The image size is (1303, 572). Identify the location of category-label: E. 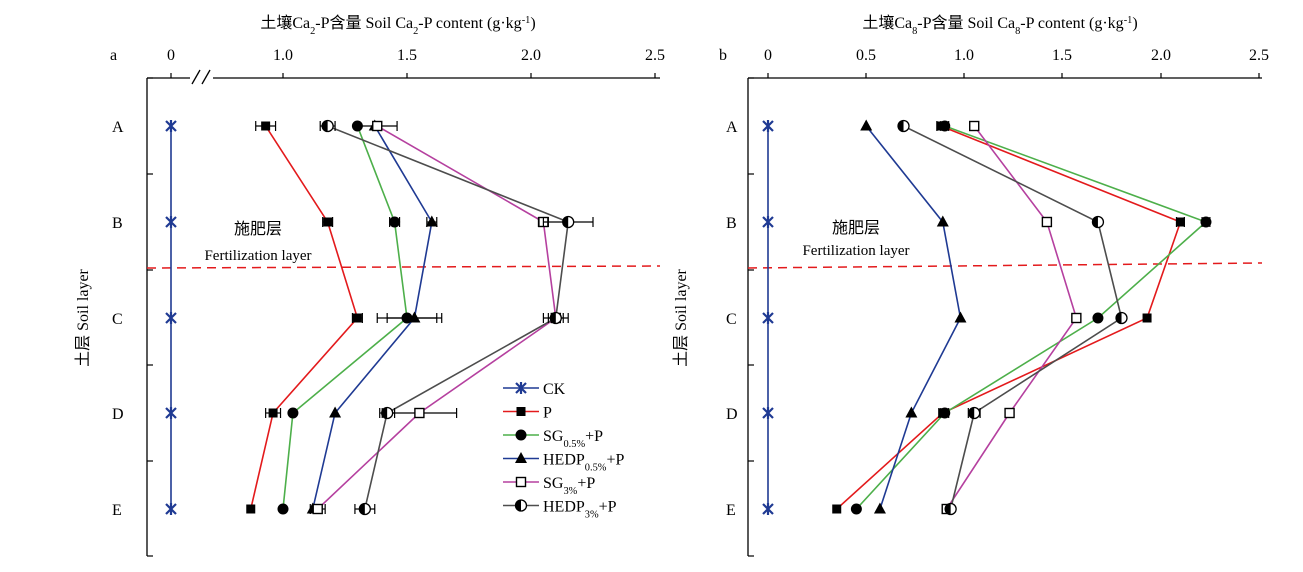
(117, 510).